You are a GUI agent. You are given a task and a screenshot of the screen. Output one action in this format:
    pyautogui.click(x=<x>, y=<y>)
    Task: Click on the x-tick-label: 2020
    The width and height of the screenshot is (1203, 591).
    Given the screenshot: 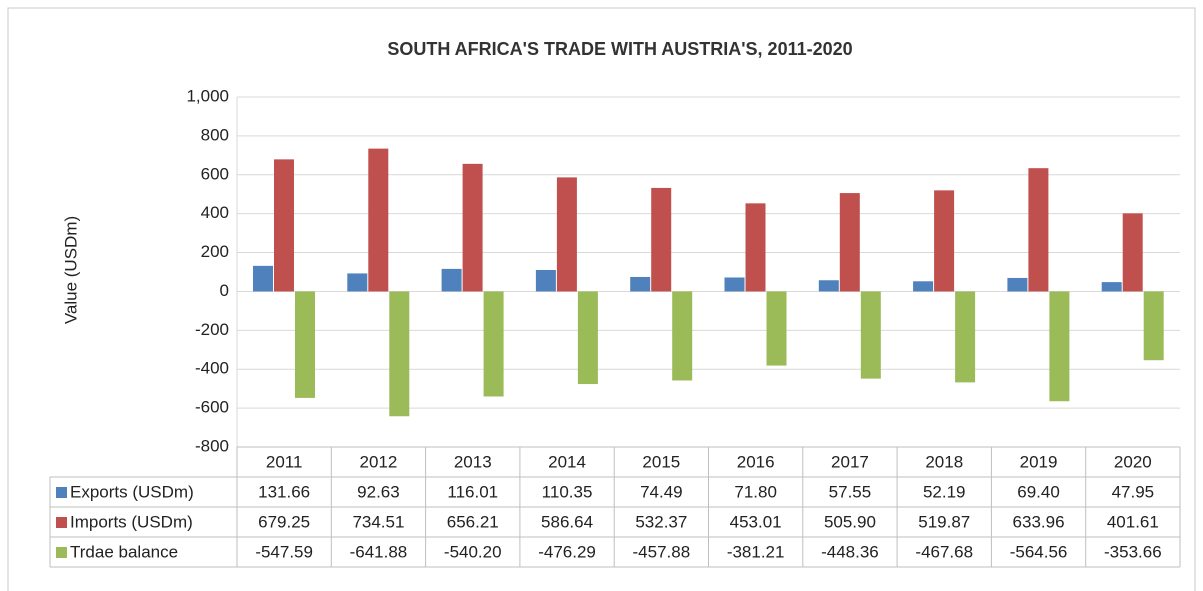 What is the action you would take?
    pyautogui.click(x=1133, y=461)
    